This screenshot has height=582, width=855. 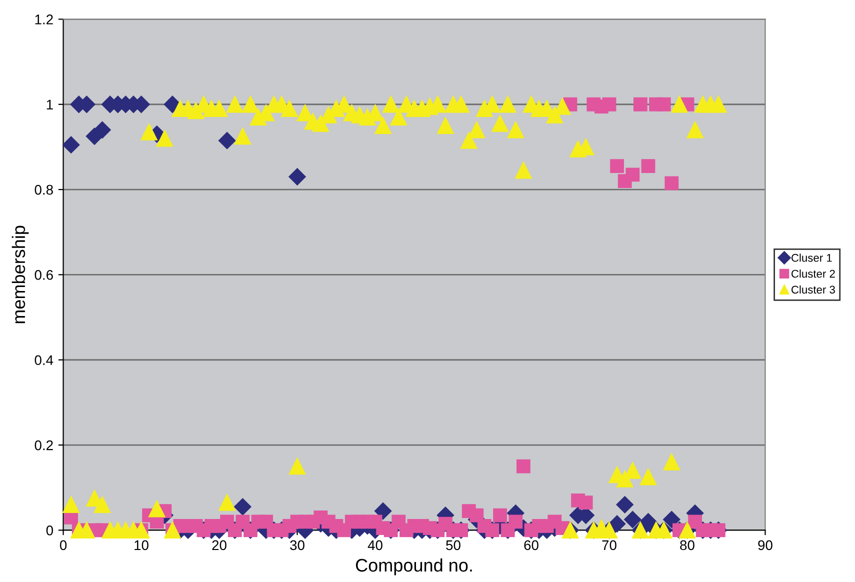 I want to click on y-tick-label: 0, so click(x=50, y=531).